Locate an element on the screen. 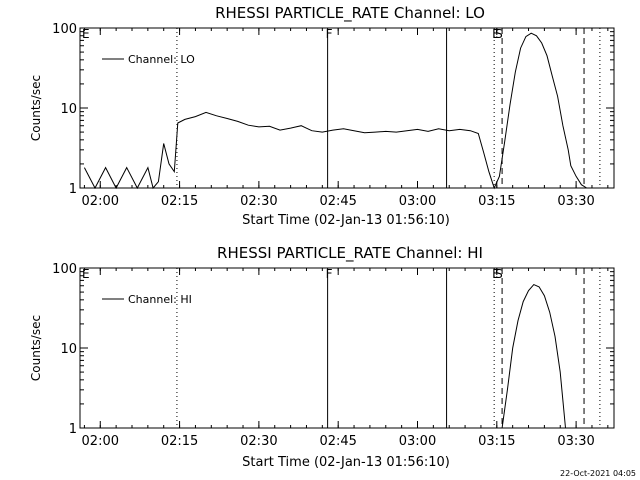 This screenshot has height=480, width=640. legend-label: Channel: LO is located at coordinates (161, 59).